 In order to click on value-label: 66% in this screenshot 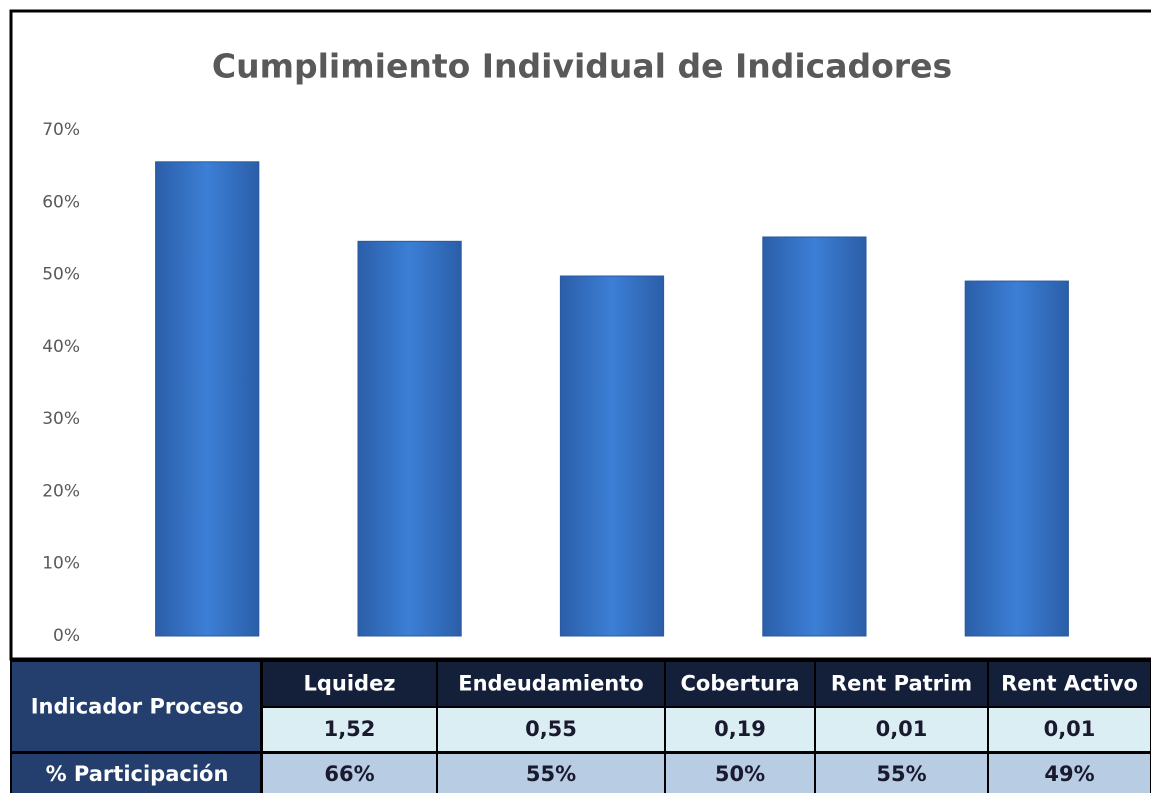, I will do `click(349, 774)`.